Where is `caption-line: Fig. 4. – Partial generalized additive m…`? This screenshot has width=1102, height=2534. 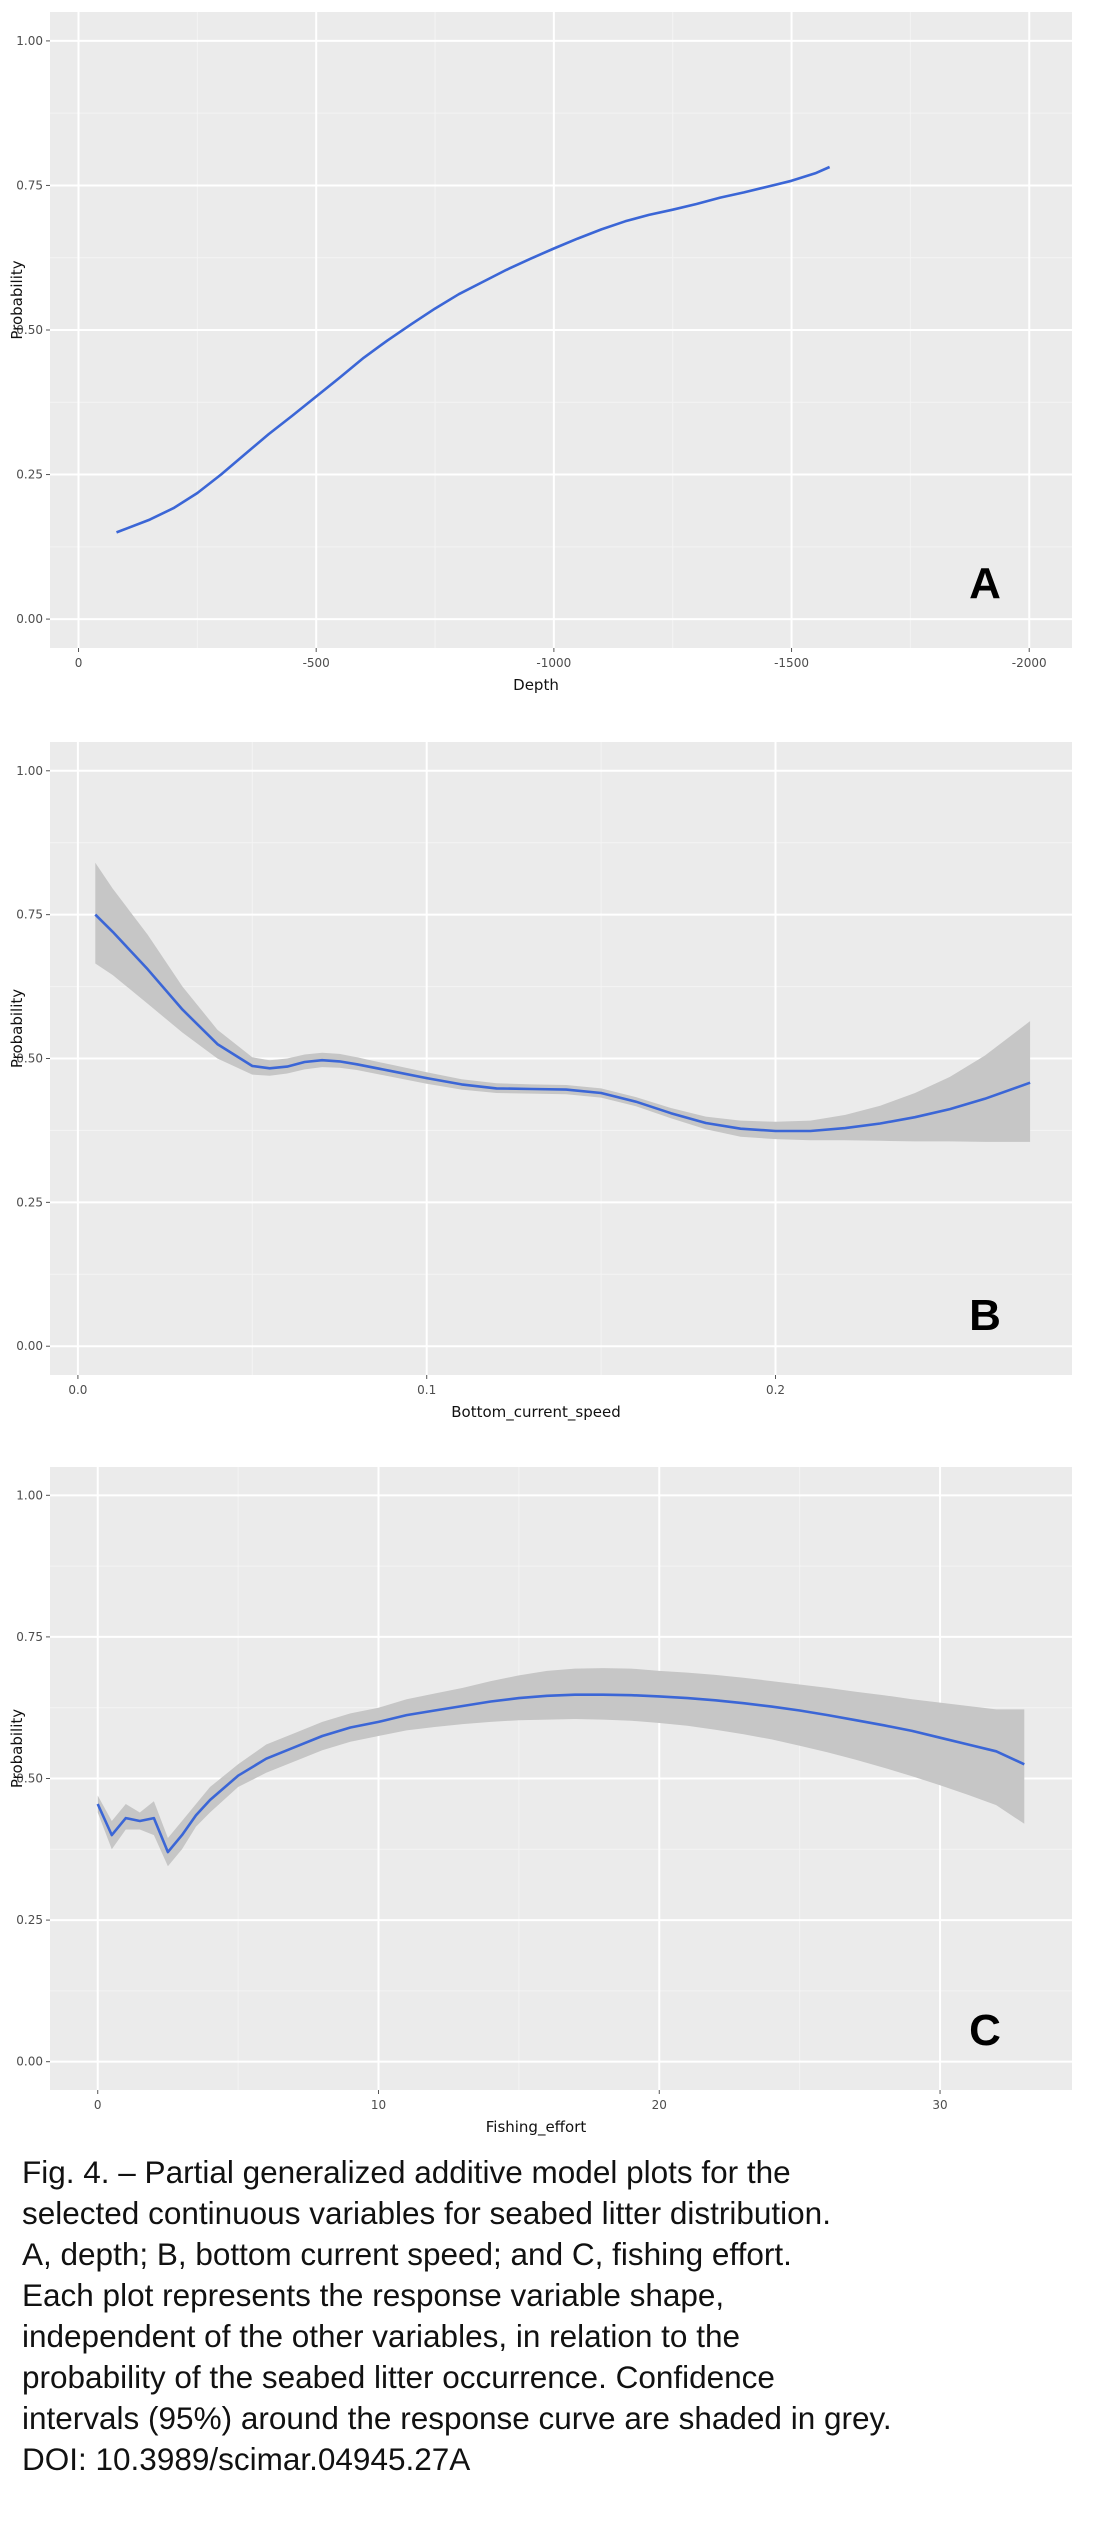
caption-line: Fig. 4. – Partial generalized additive m… is located at coordinates (406, 2172).